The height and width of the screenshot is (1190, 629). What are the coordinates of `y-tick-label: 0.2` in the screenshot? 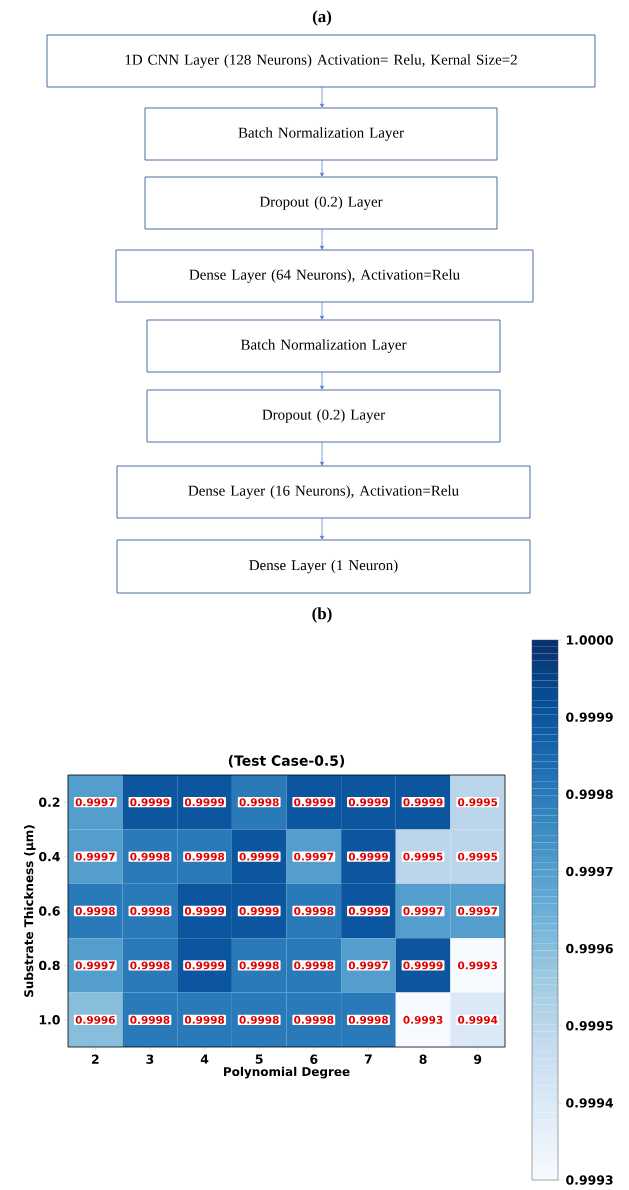 It's located at (49, 802).